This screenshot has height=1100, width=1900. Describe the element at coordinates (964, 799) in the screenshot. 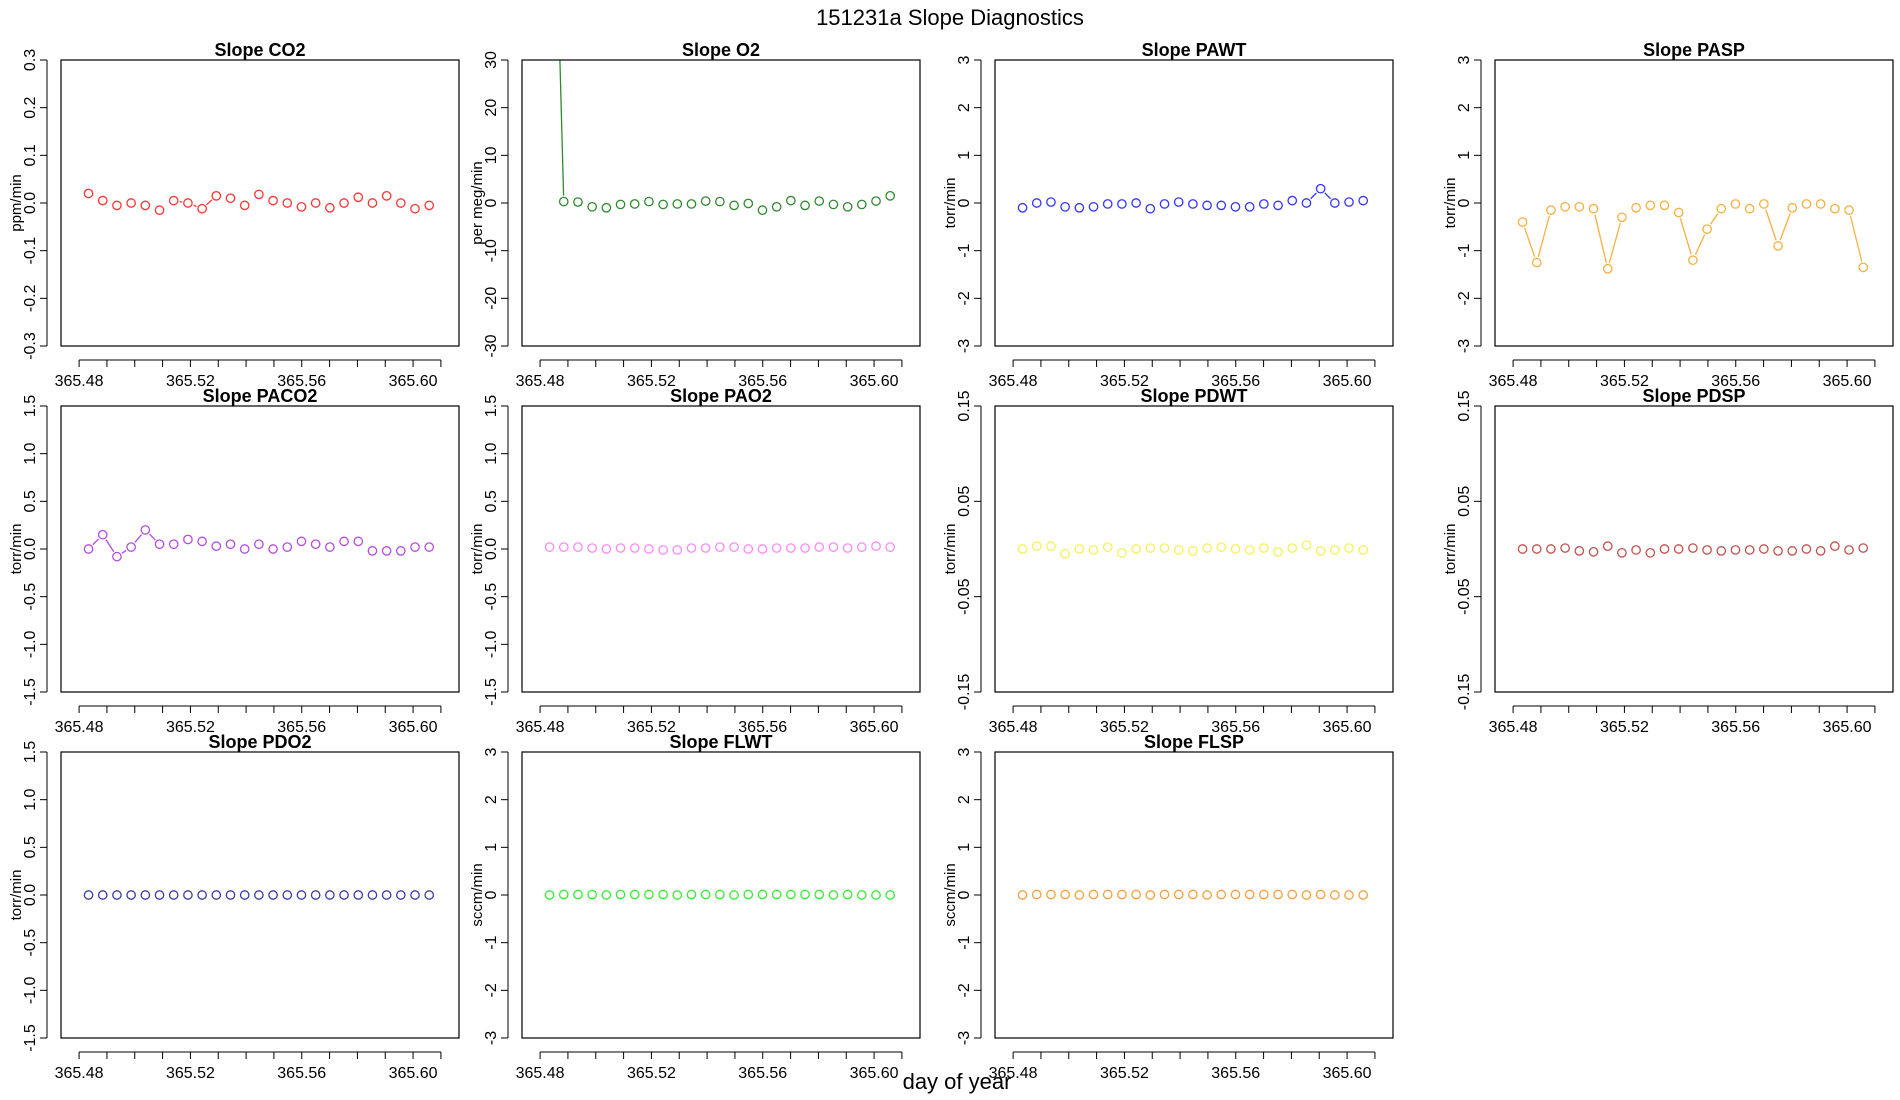

I see `y-tick-label: 2` at that location.